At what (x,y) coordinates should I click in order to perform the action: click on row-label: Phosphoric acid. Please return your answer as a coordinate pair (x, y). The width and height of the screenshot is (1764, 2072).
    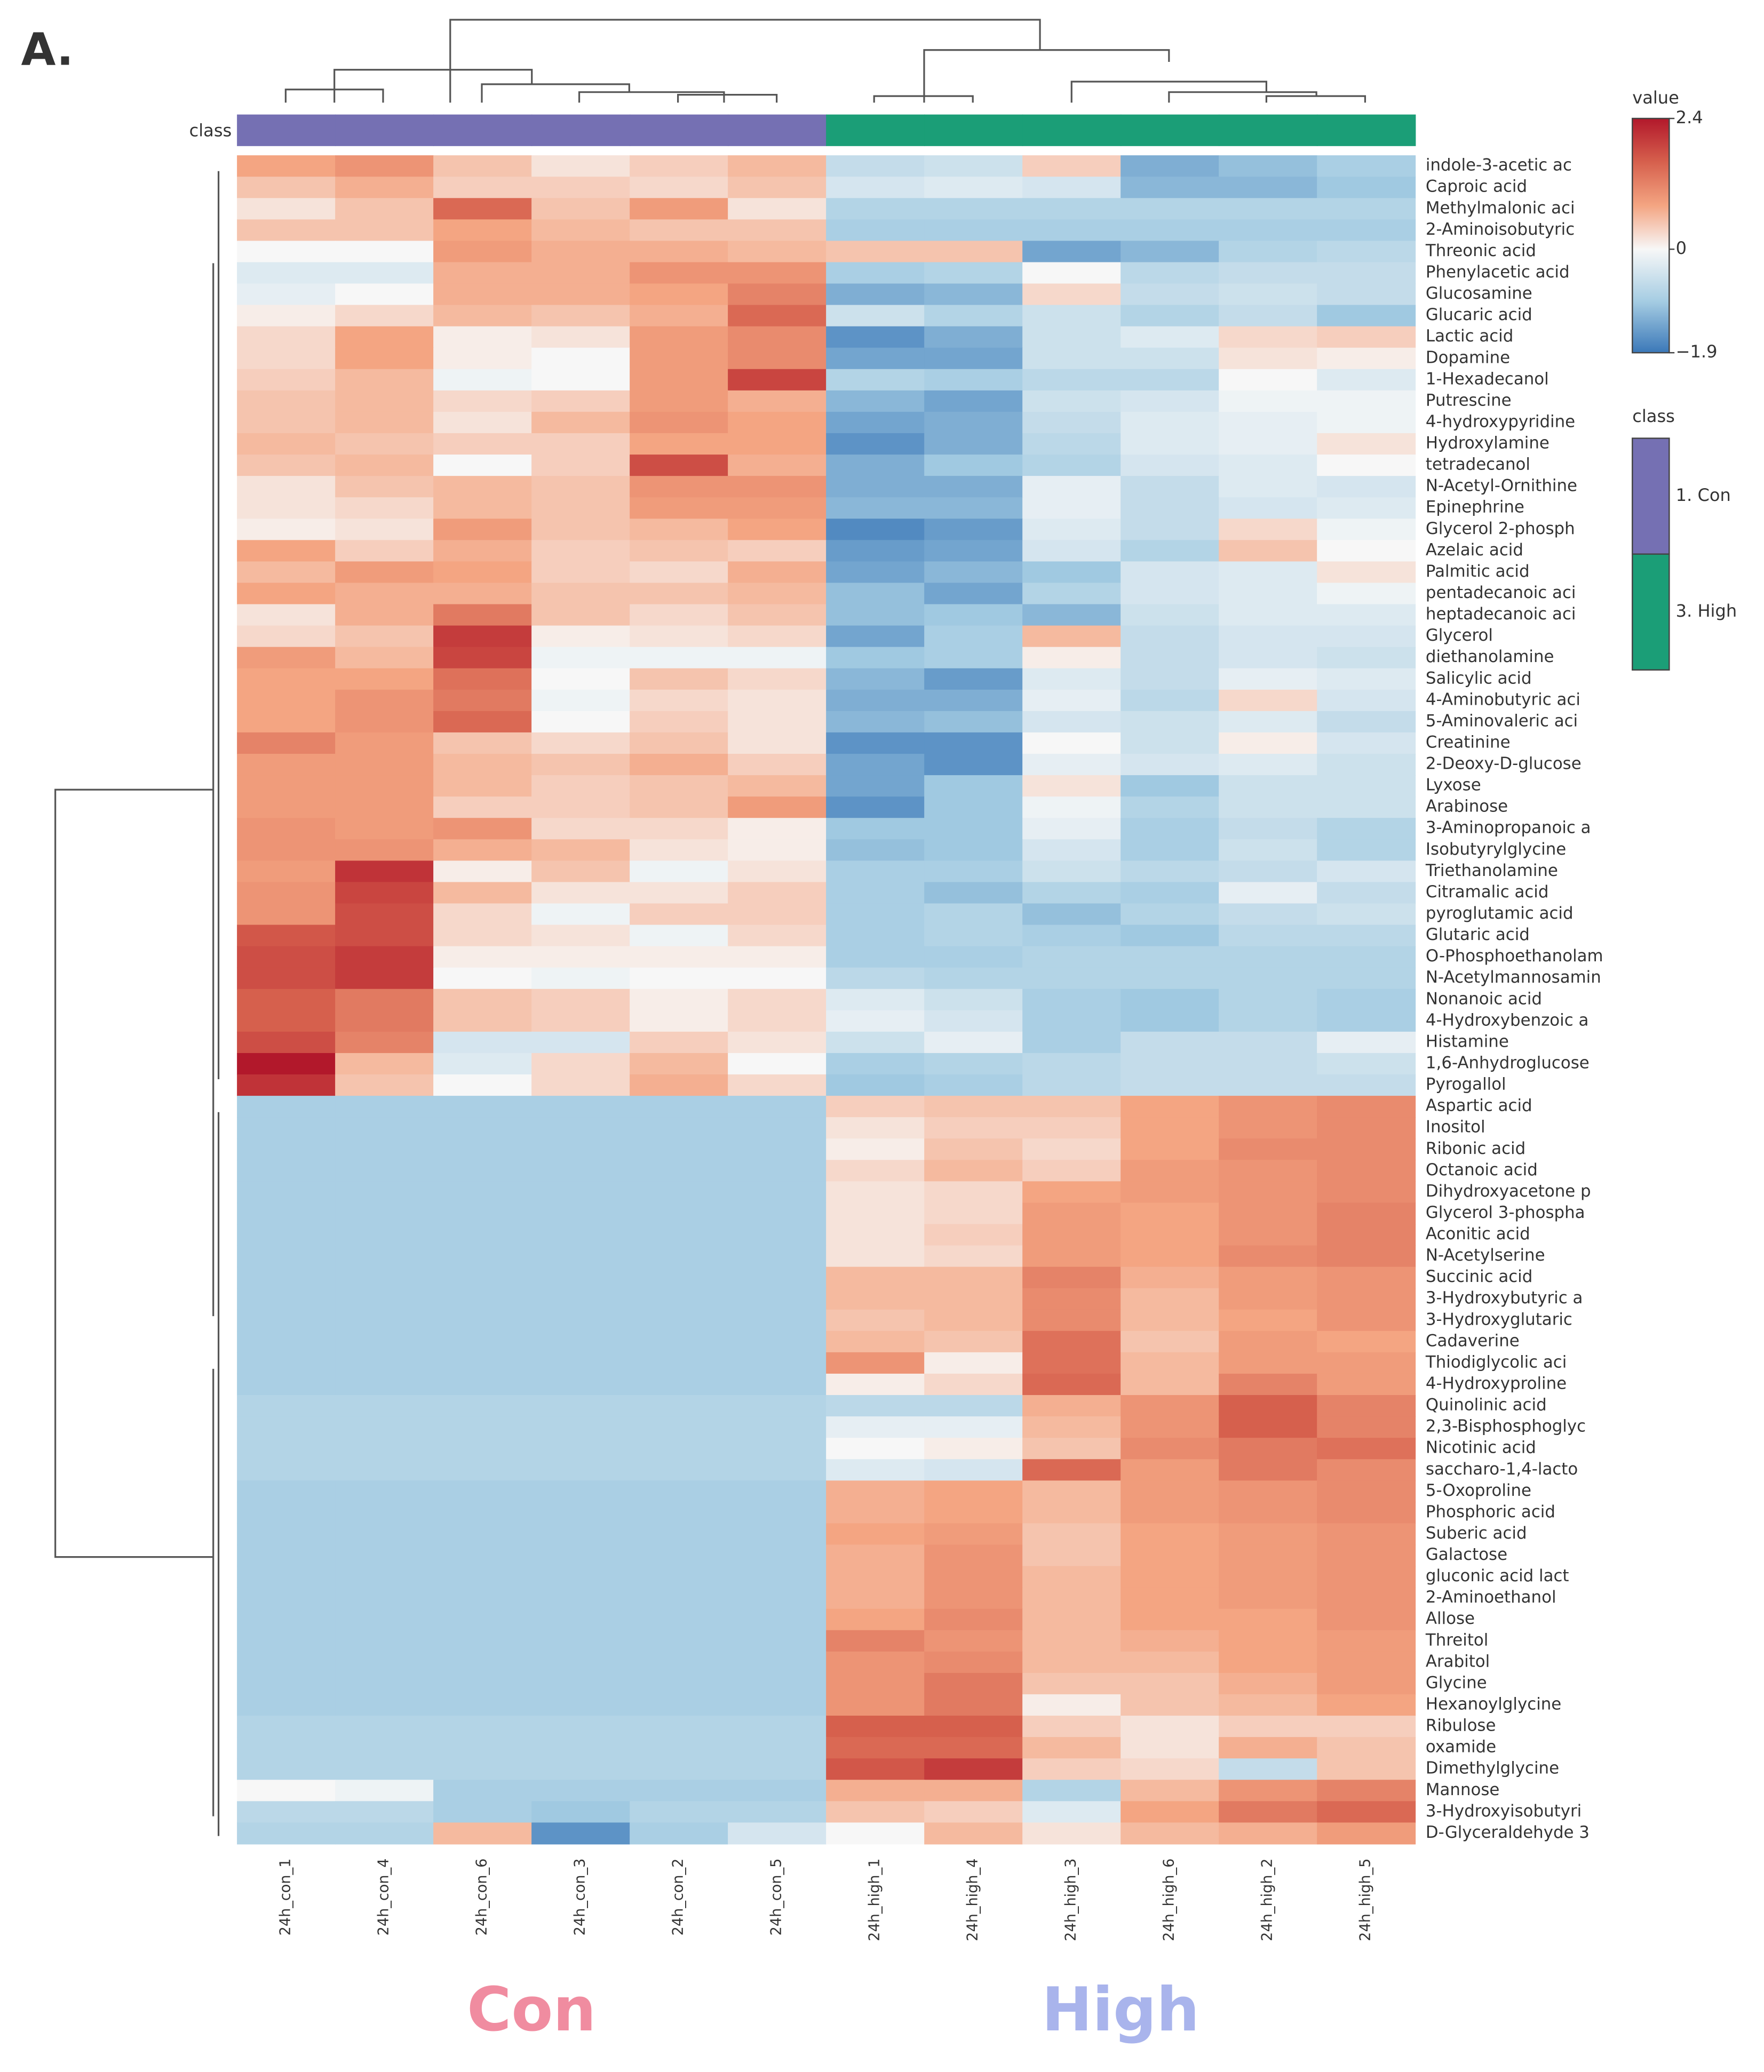
    Looking at the image, I should click on (1490, 1511).